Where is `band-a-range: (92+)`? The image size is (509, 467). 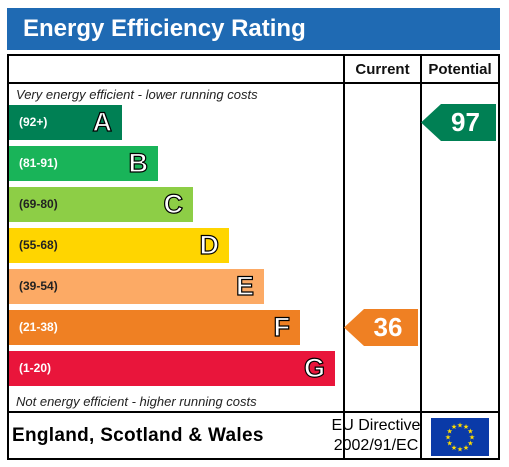 band-a-range: (92+) is located at coordinates (33, 122).